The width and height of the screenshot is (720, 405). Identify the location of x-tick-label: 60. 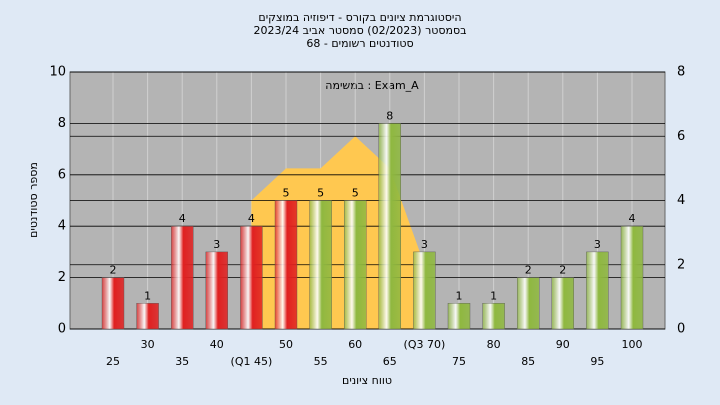
(355, 344).